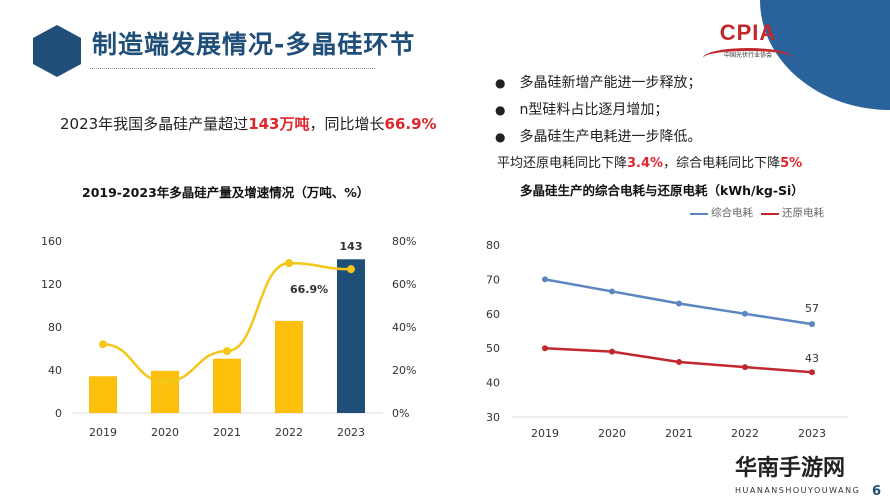 Image resolution: width=890 pixels, height=500 pixels. What do you see at coordinates (165, 391) in the screenshot?
I see `bar-2020` at bounding box center [165, 391].